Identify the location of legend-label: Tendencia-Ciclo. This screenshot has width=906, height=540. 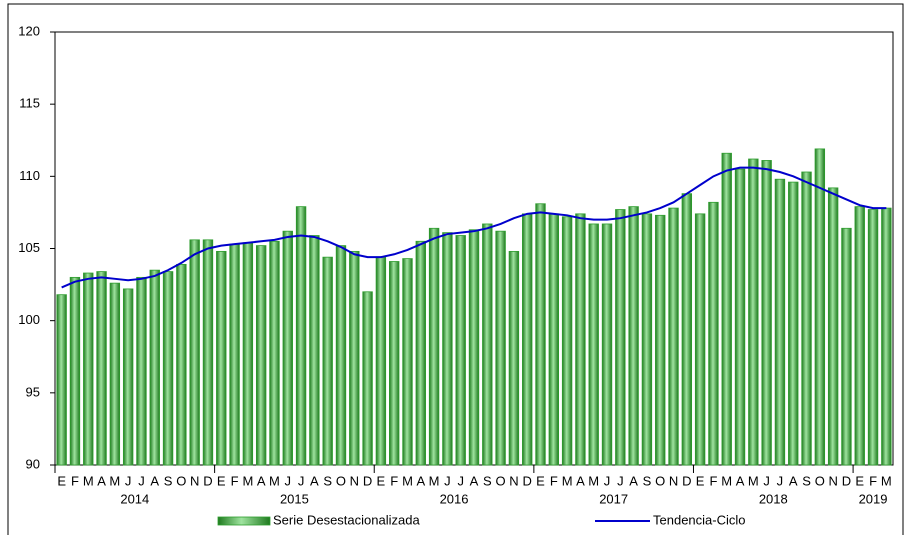
(699, 519).